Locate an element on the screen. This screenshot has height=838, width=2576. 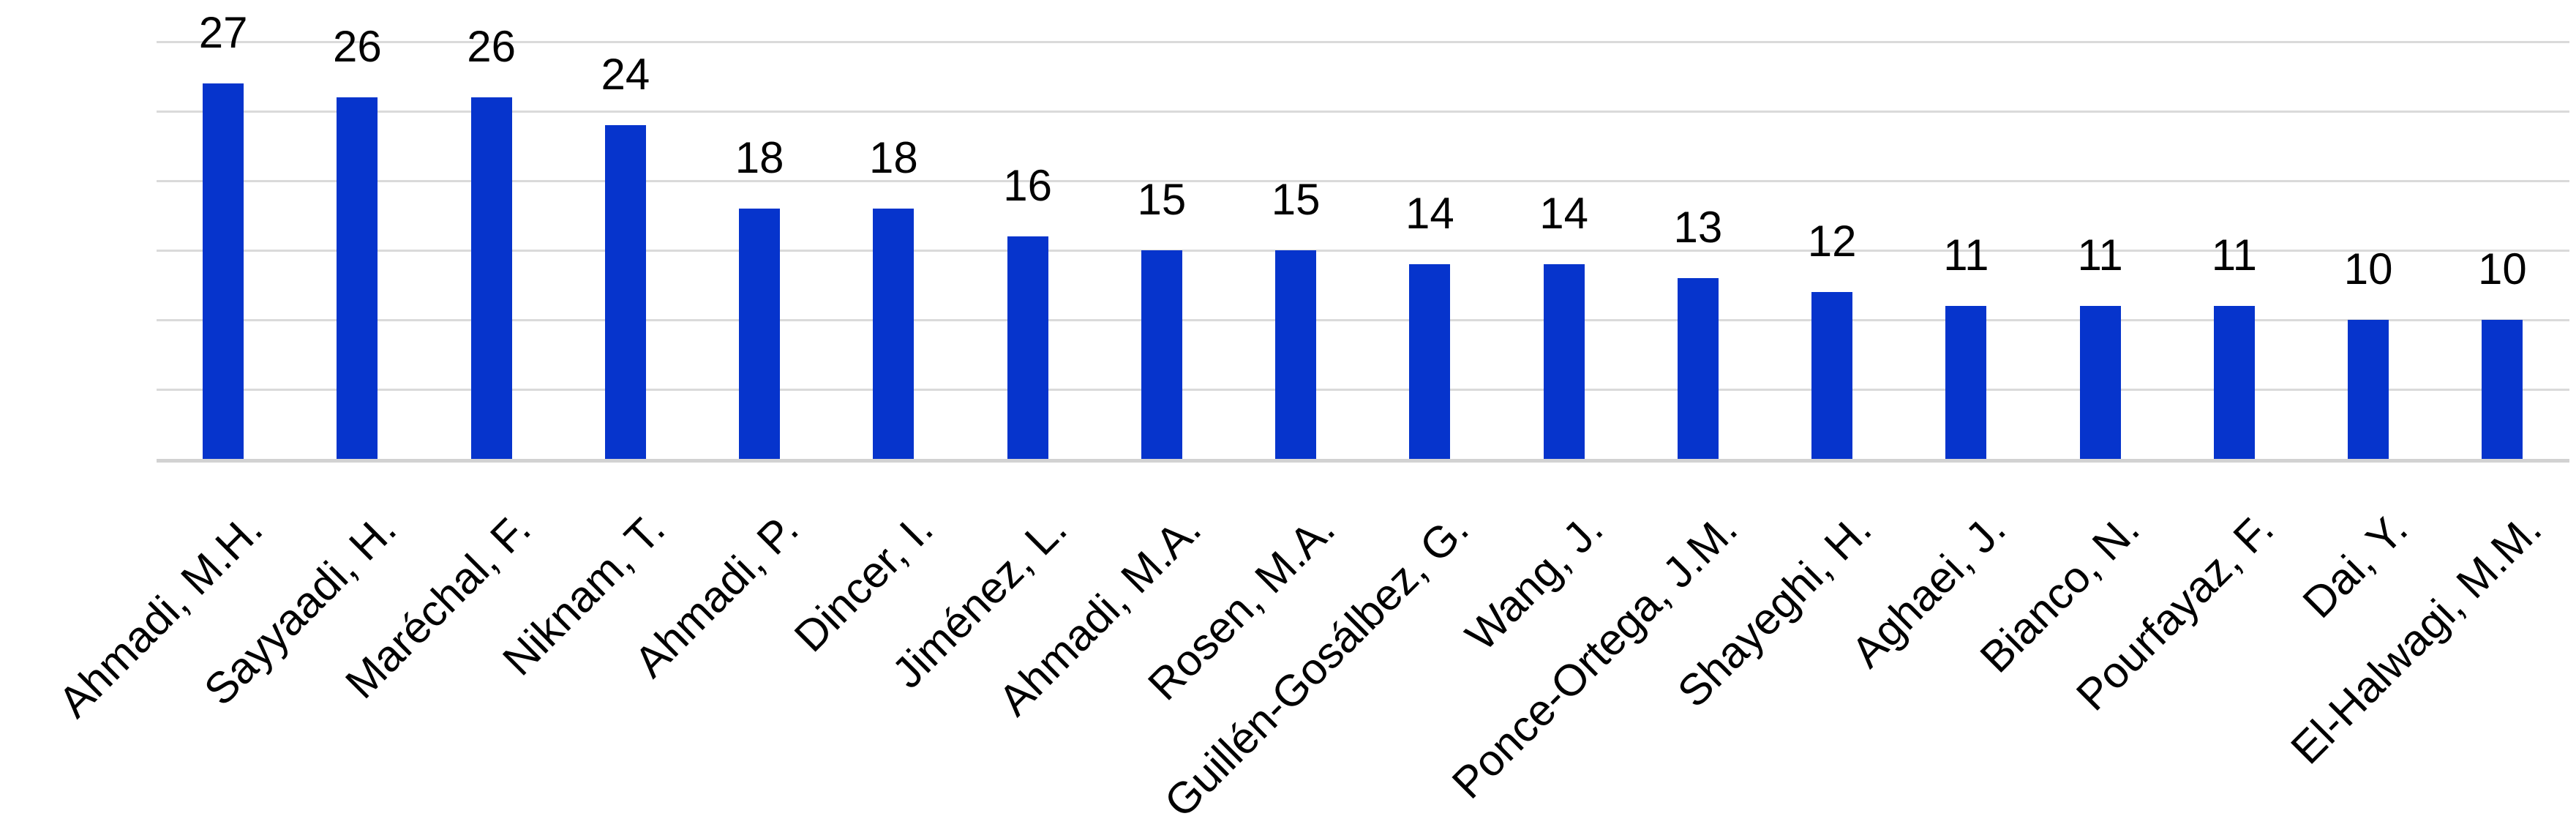
bar-value-label: 27 is located at coordinates (223, 32).